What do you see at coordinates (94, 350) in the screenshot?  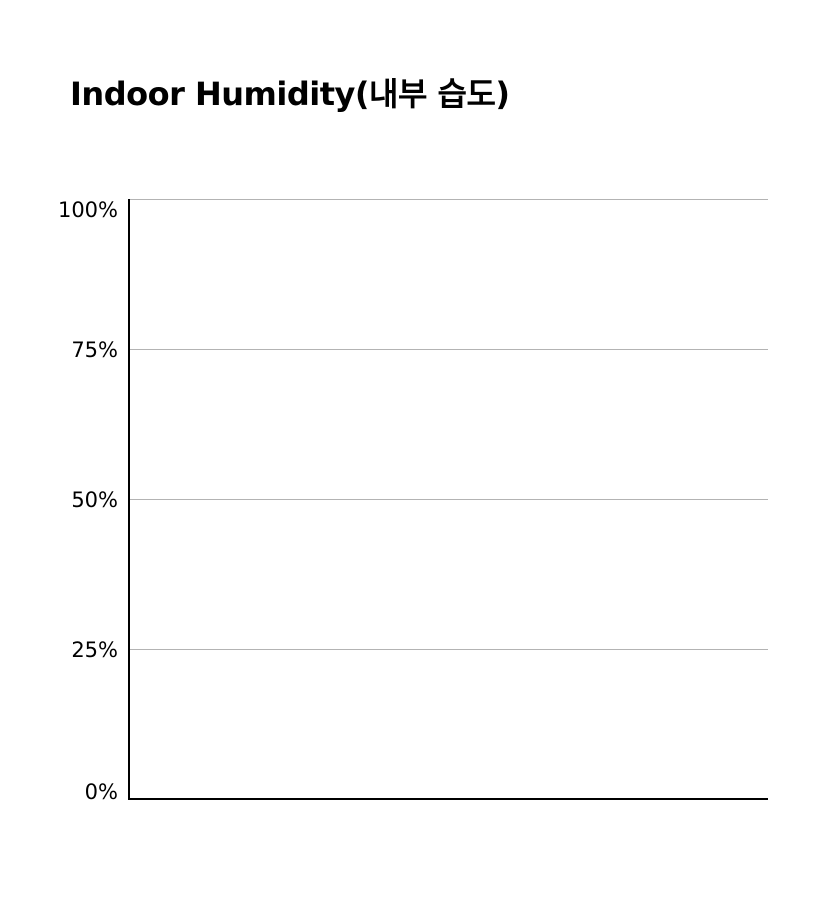 I see `y-tick-label: 75%` at bounding box center [94, 350].